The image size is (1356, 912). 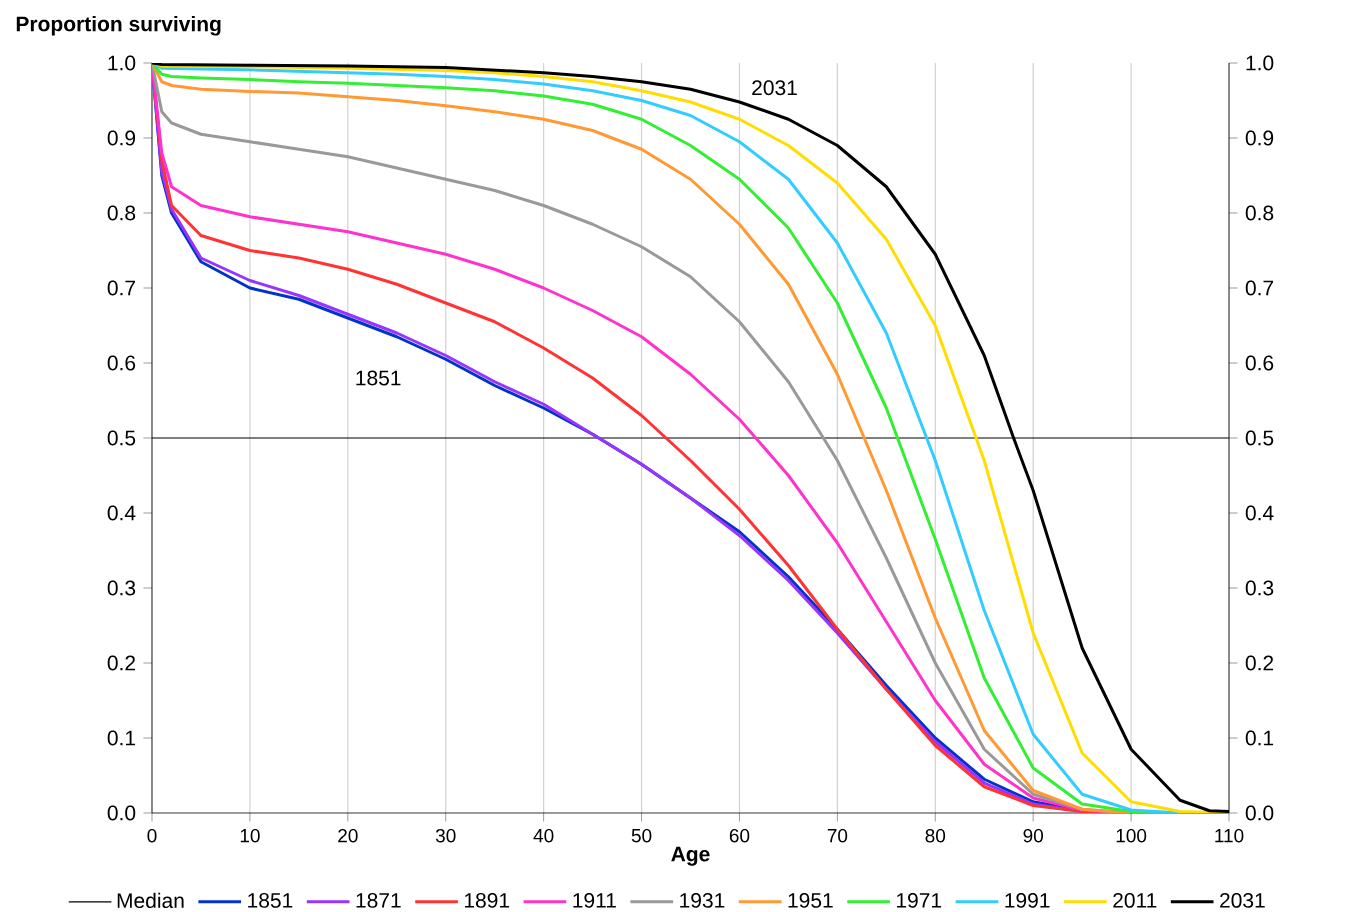 I want to click on annotation: 1851, so click(x=378, y=378).